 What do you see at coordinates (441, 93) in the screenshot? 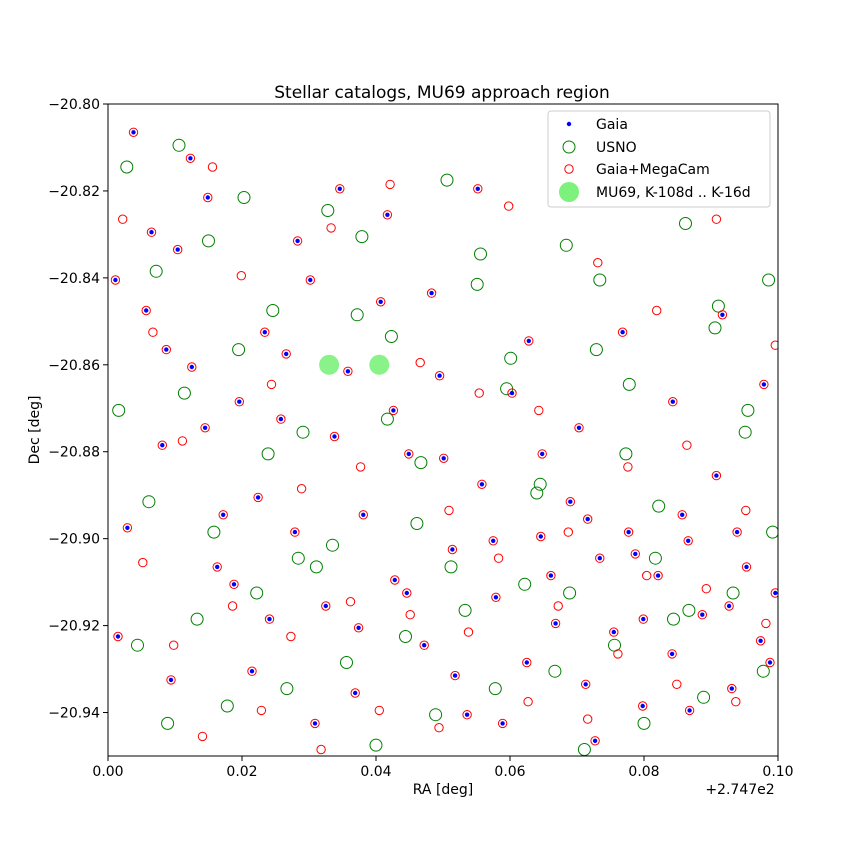
I see `chart-title: Stellar catalogs, MU69 approach region` at bounding box center [441, 93].